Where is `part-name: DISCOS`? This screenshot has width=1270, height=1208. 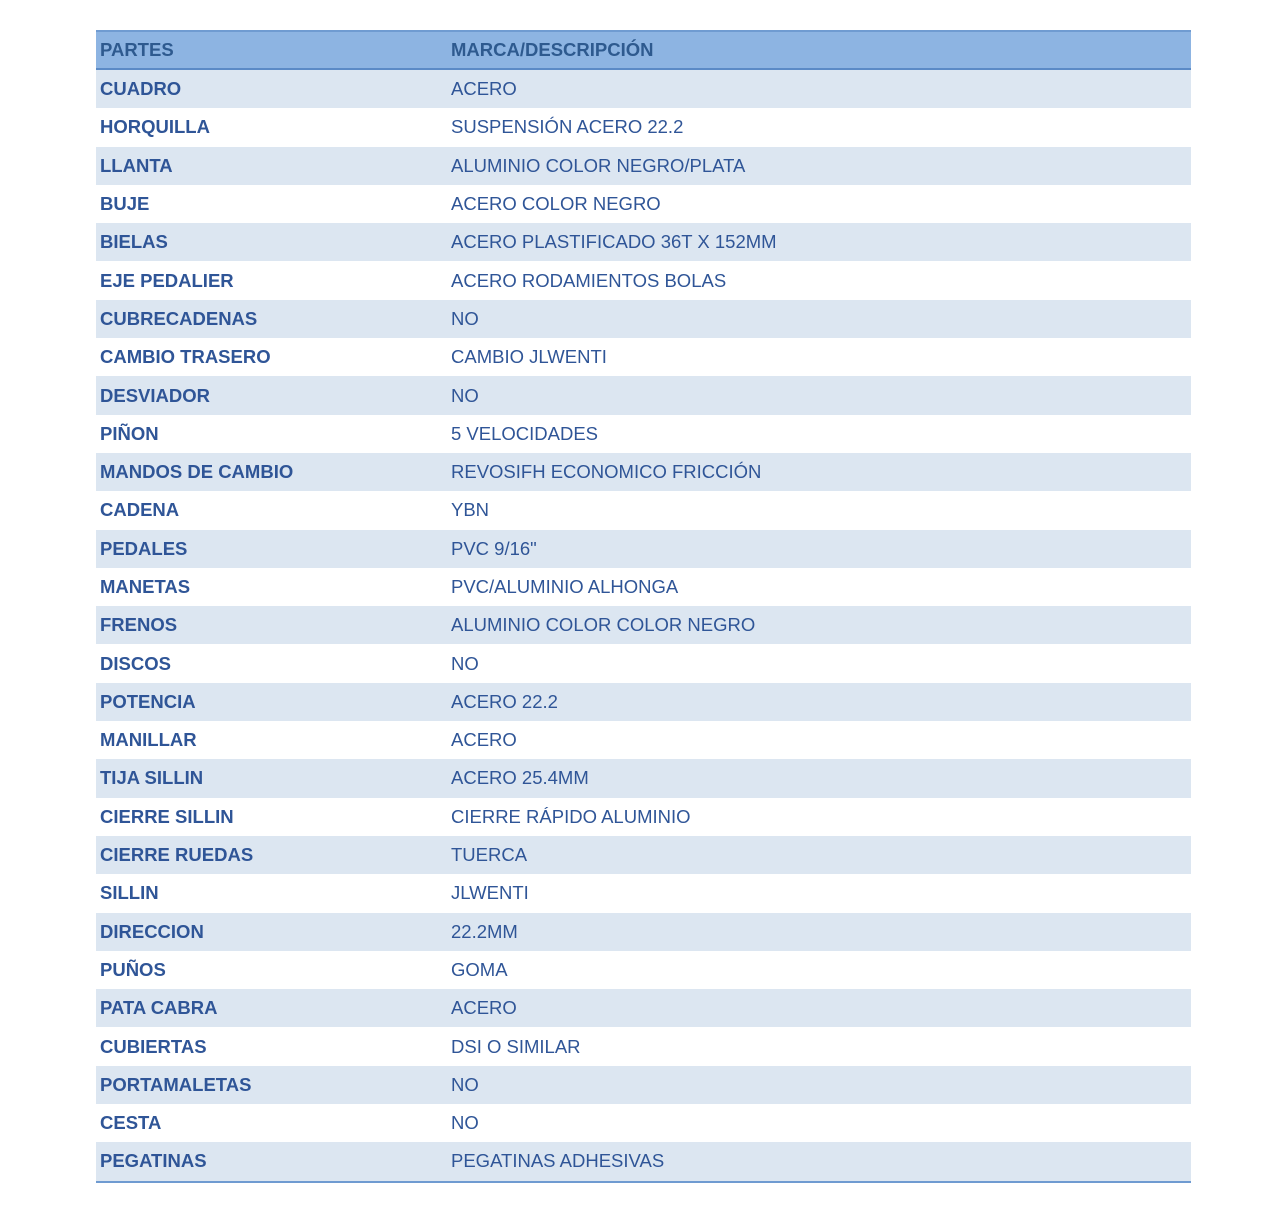 part-name: DISCOS is located at coordinates (135, 663).